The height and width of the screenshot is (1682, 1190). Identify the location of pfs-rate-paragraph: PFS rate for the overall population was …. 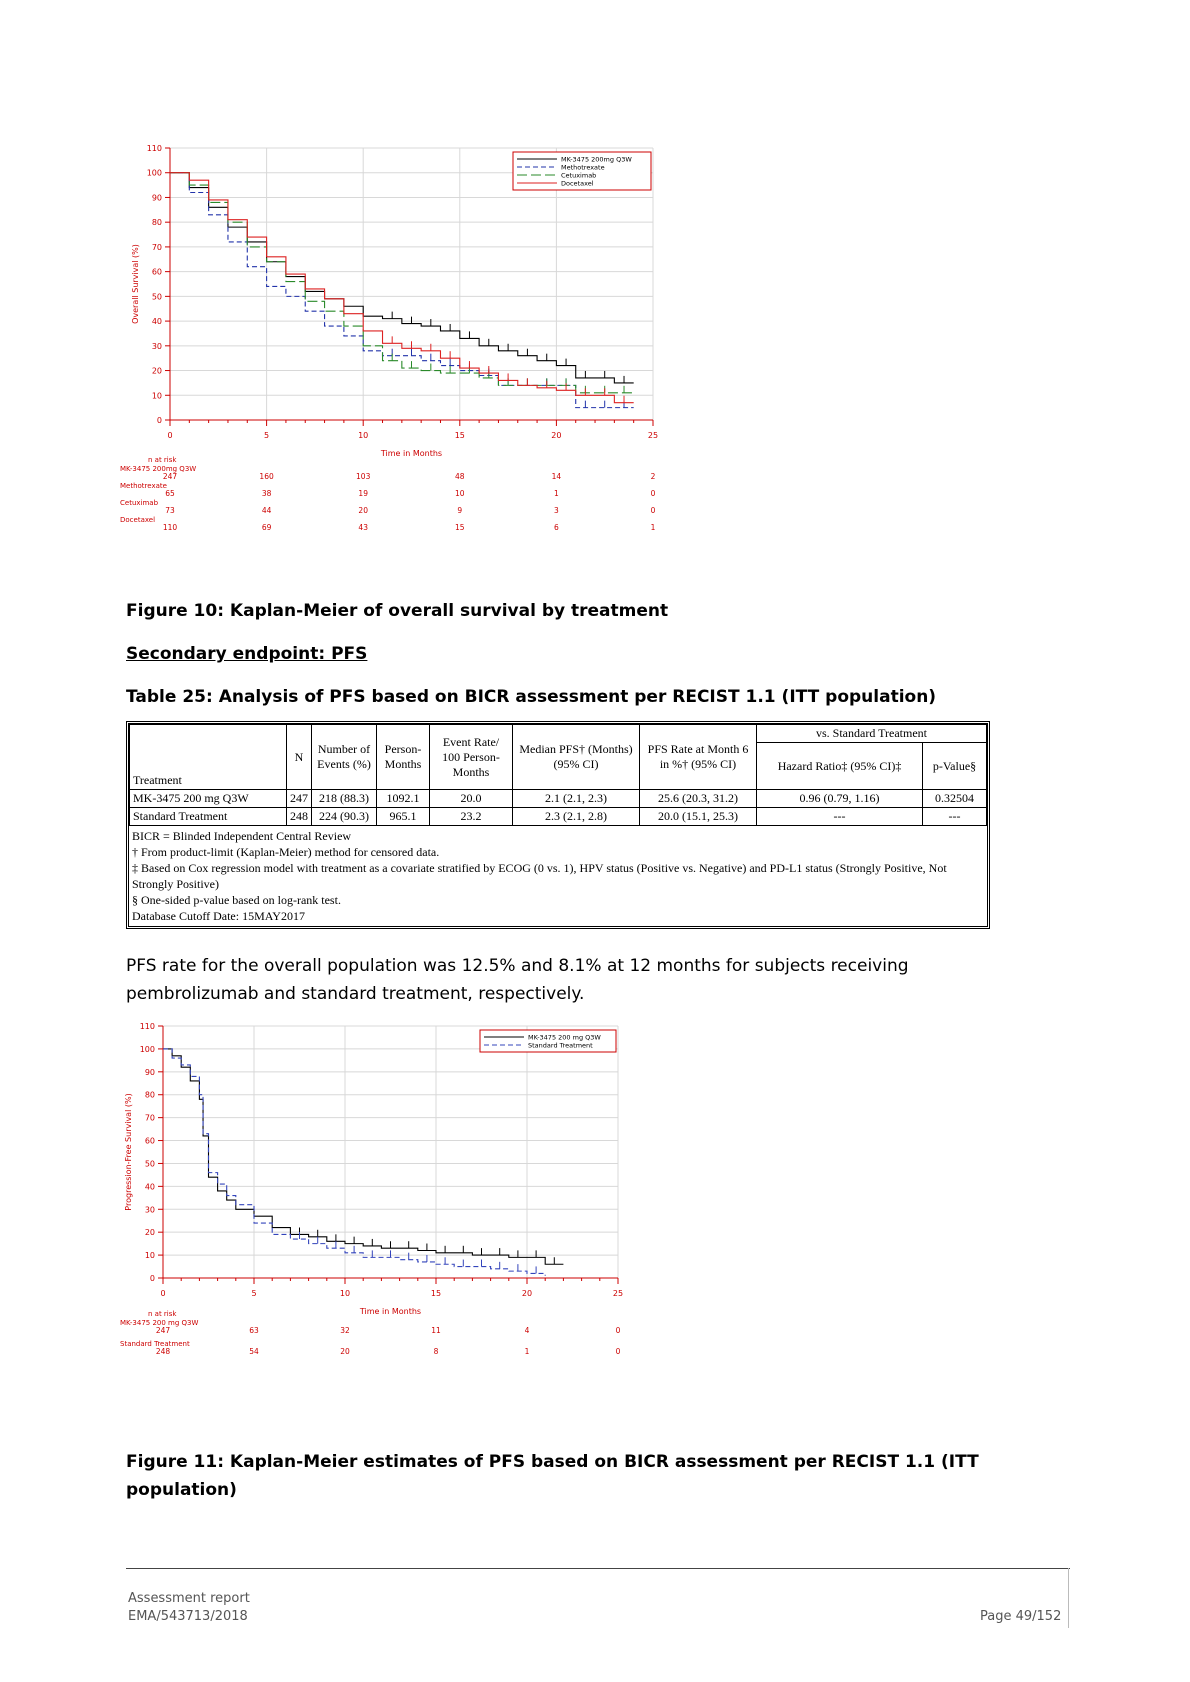
(517, 980).